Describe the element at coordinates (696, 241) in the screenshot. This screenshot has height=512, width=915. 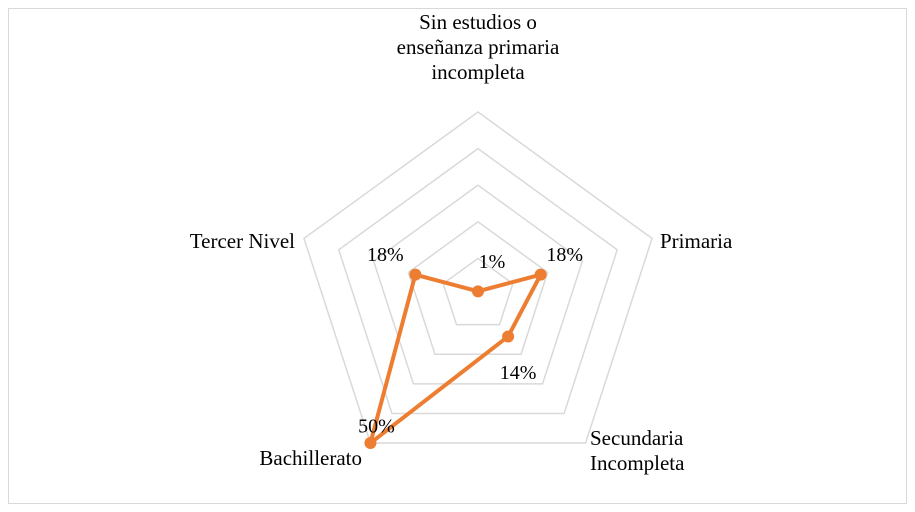
I see `axis-label: Primaria` at that location.